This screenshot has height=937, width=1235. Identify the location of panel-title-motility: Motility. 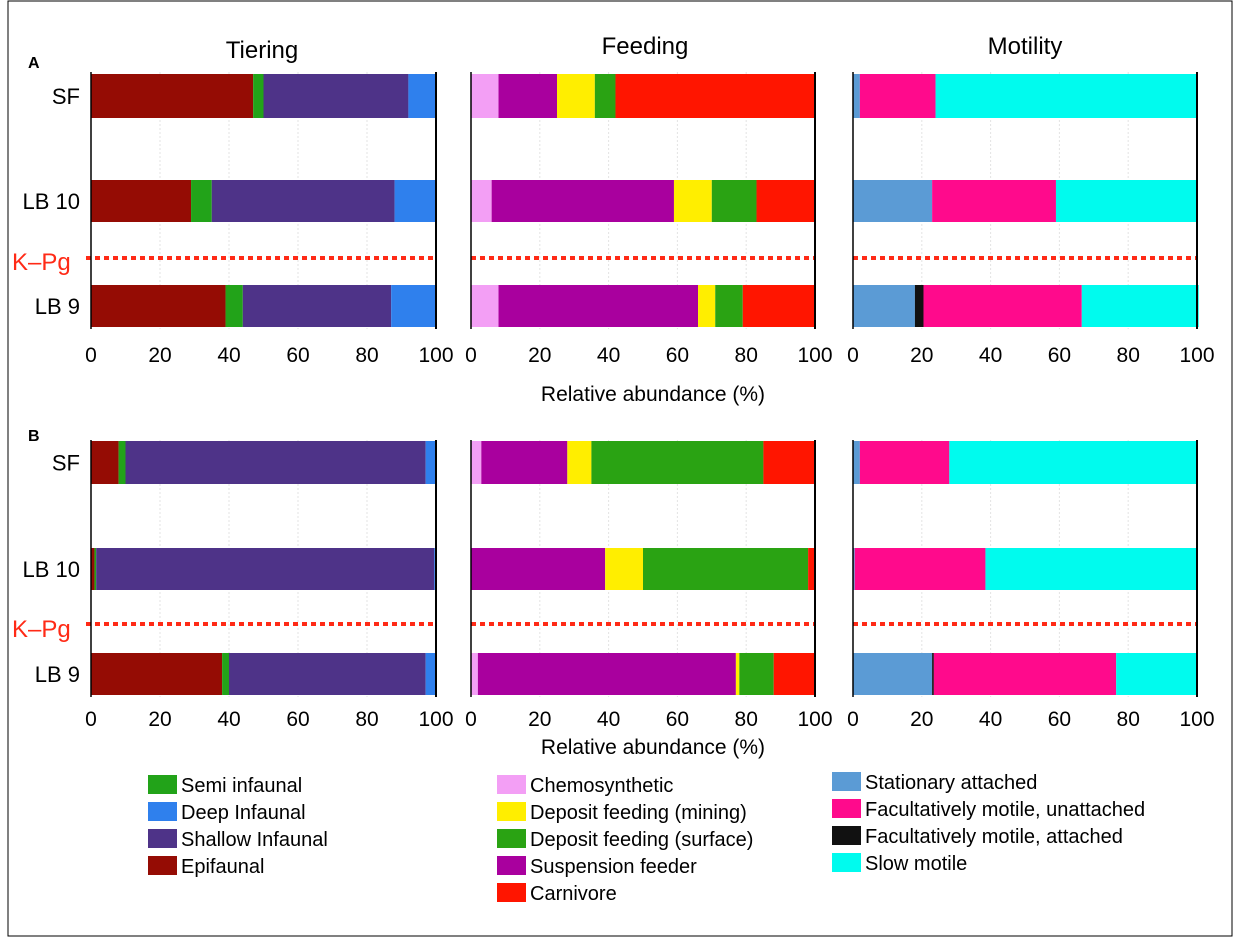
(1025, 46).